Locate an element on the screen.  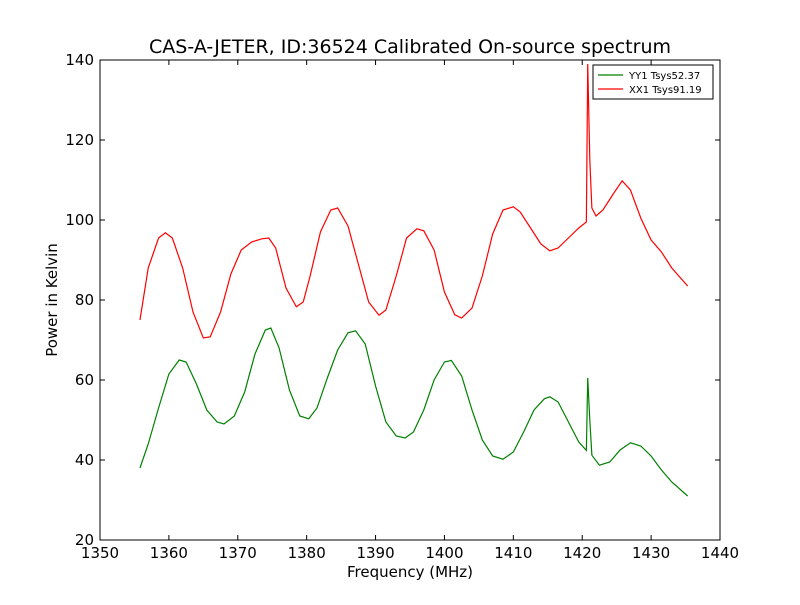
legend-box is located at coordinates (653, 82).